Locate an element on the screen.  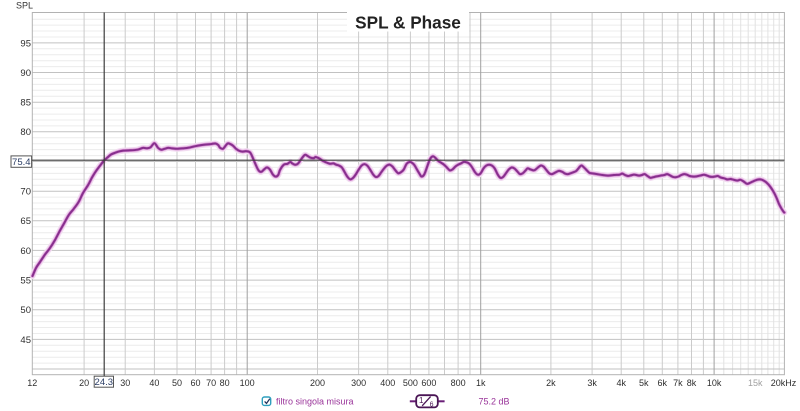
svg-text: 10k is located at coordinates (714, 383).